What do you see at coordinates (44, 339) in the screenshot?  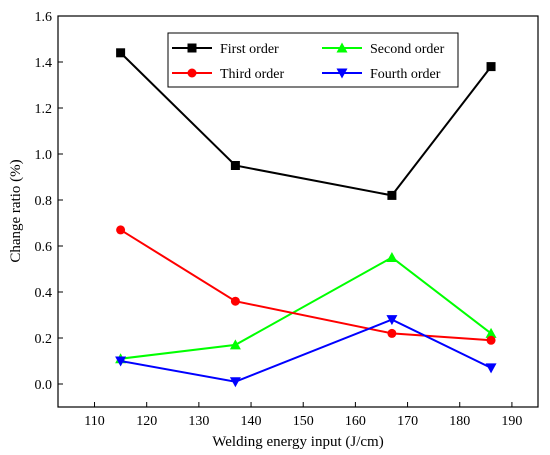 I see `y-tick-label: 0.2` at bounding box center [44, 339].